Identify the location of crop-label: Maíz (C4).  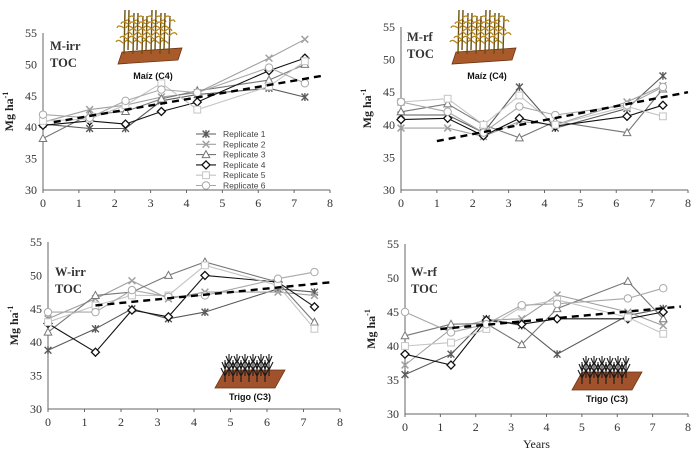
(487, 76).